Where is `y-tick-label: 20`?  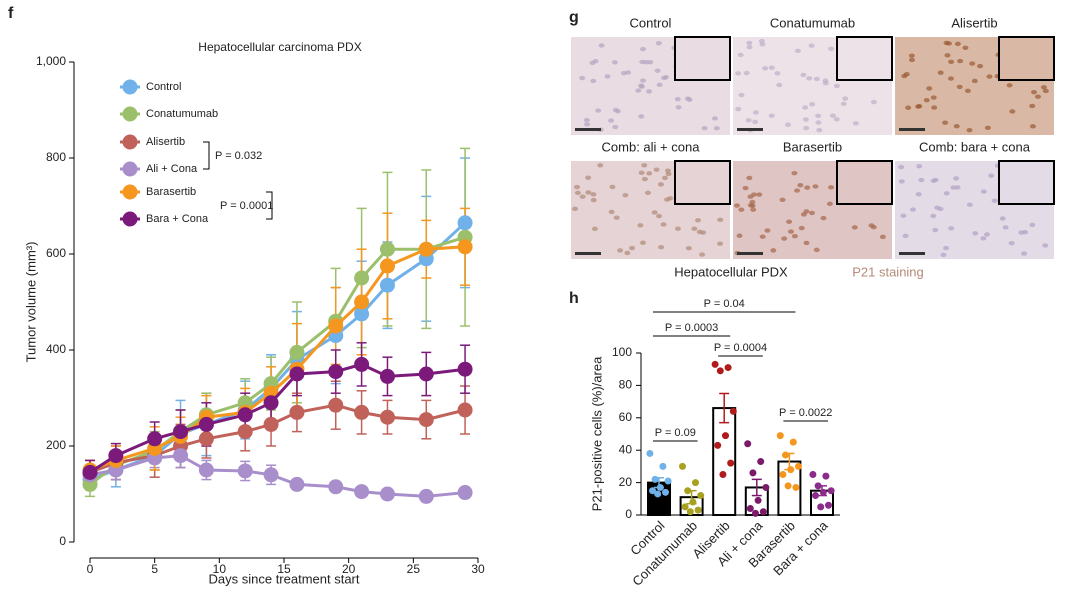 y-tick-label: 20 is located at coordinates (626, 482).